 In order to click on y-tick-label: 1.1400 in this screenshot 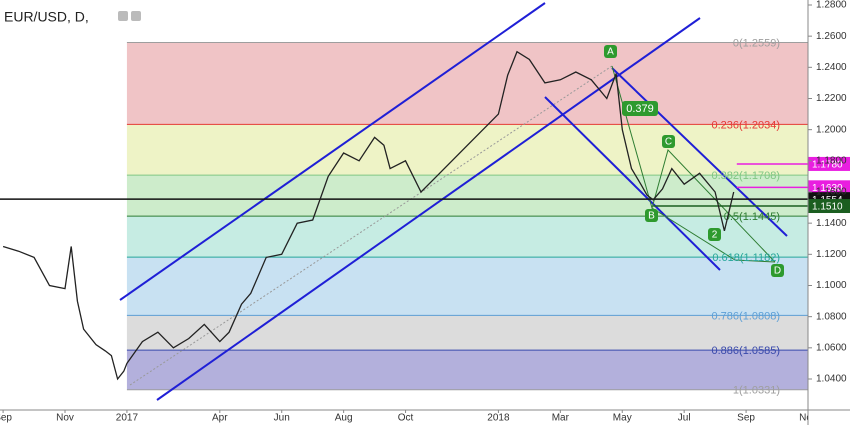, I will do `click(831, 223)`.